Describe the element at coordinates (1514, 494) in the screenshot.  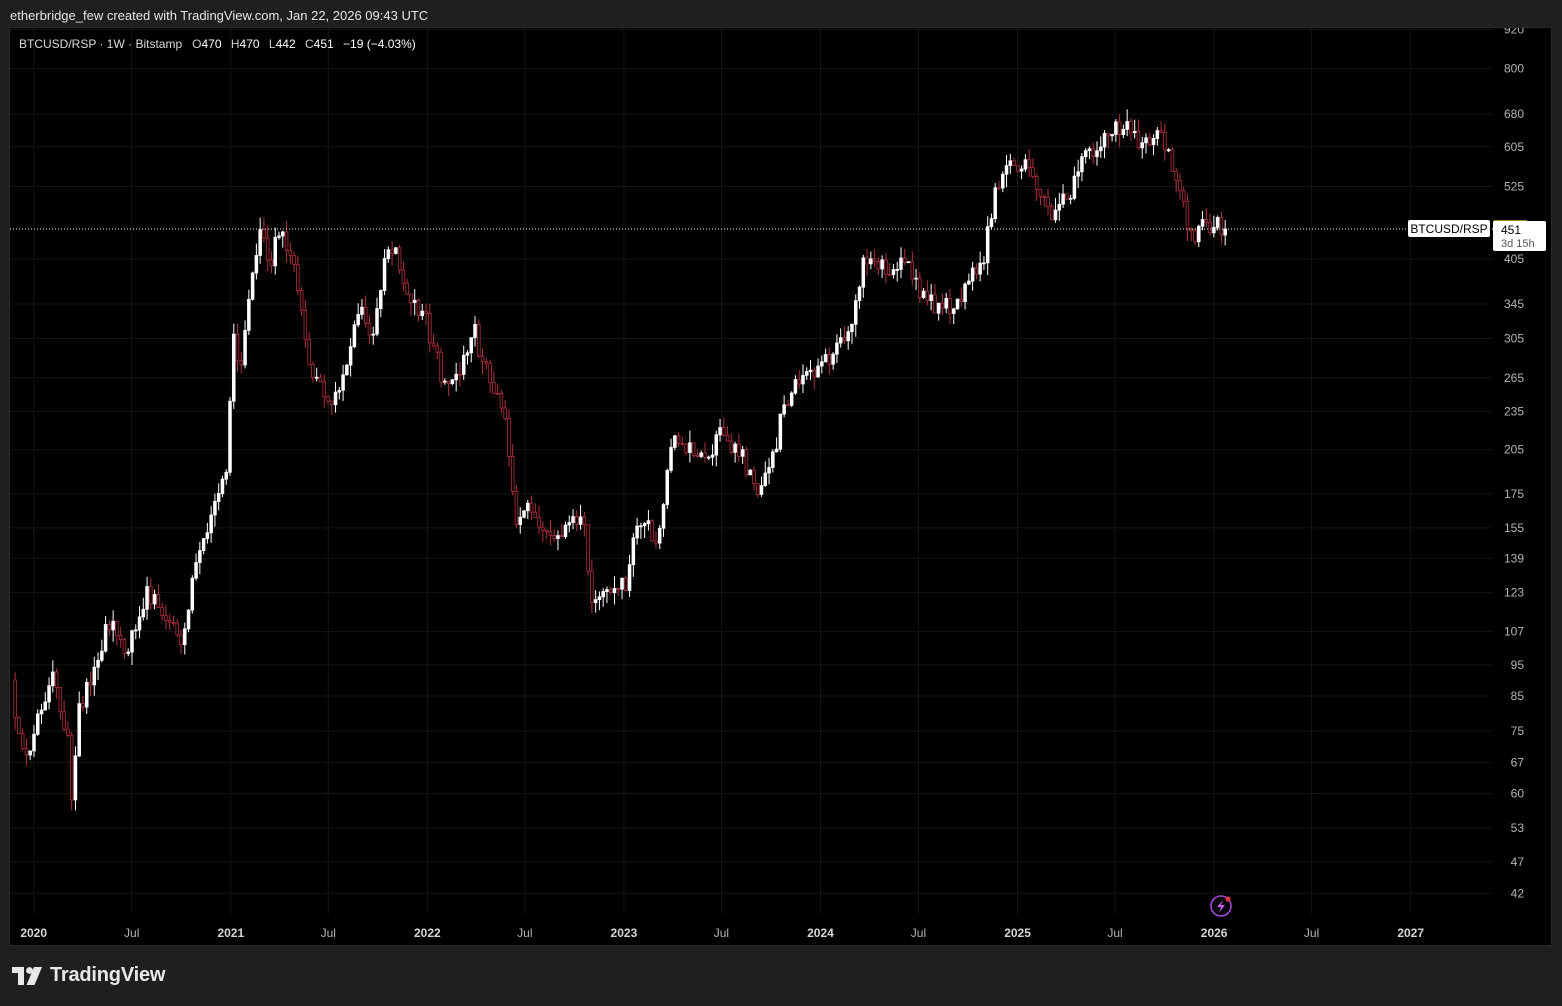
I see `price-tick-label: 175` at that location.